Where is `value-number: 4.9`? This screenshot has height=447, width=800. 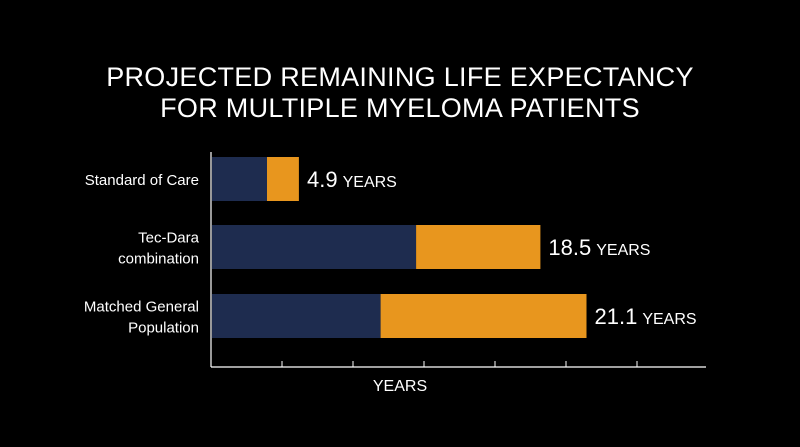 value-number: 4.9 is located at coordinates (322, 179).